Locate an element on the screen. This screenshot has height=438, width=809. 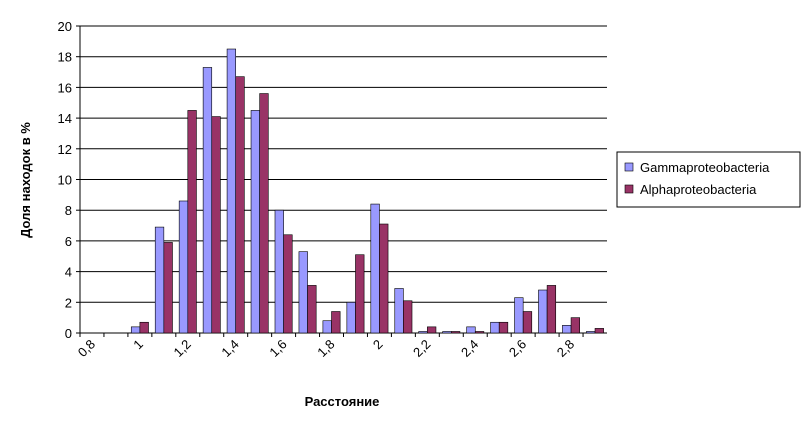
legend-label: Alphaproteobacteria is located at coordinates (698, 189).